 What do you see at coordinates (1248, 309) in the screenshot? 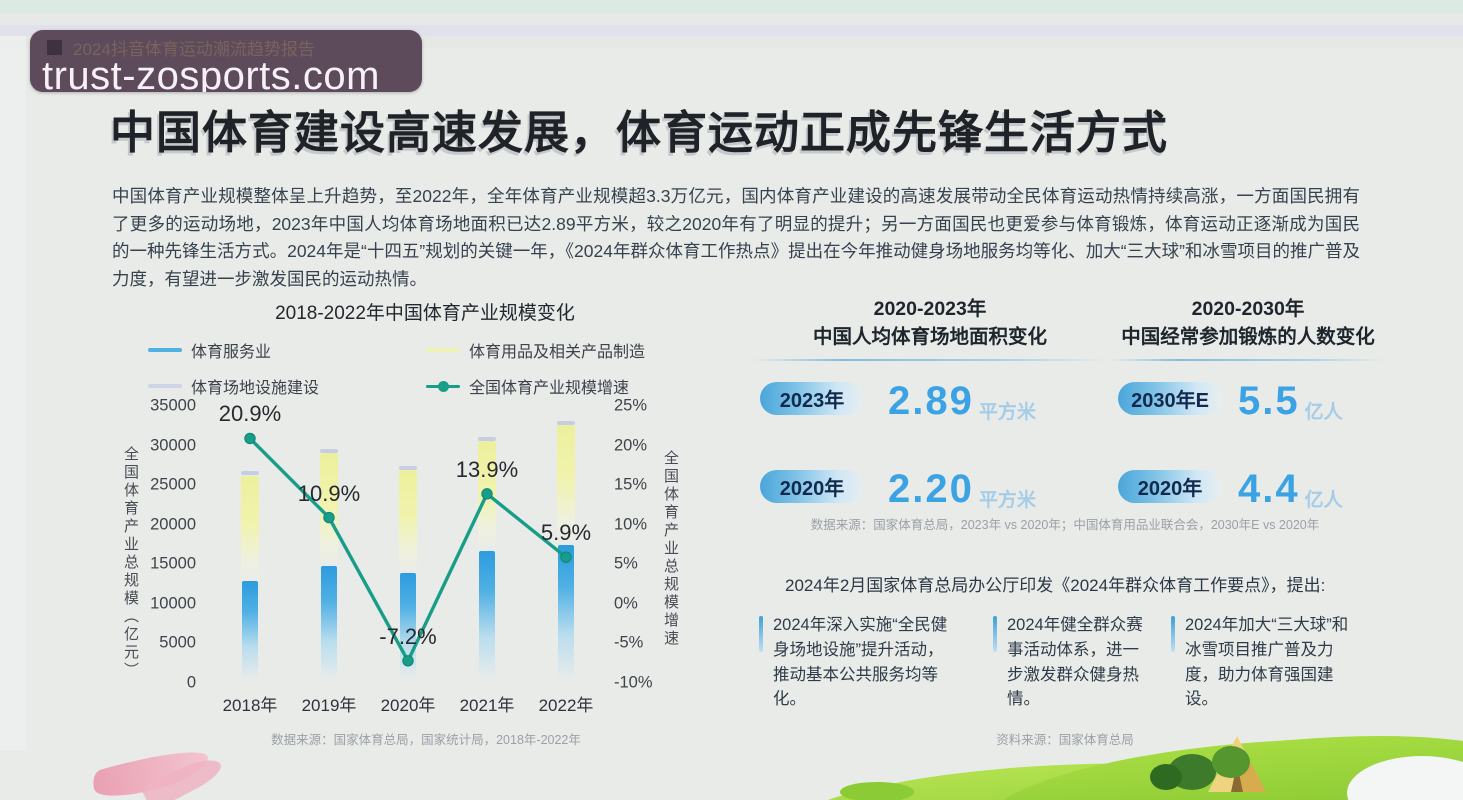
I see `panel-title-line1: 2020-2030年` at bounding box center [1248, 309].